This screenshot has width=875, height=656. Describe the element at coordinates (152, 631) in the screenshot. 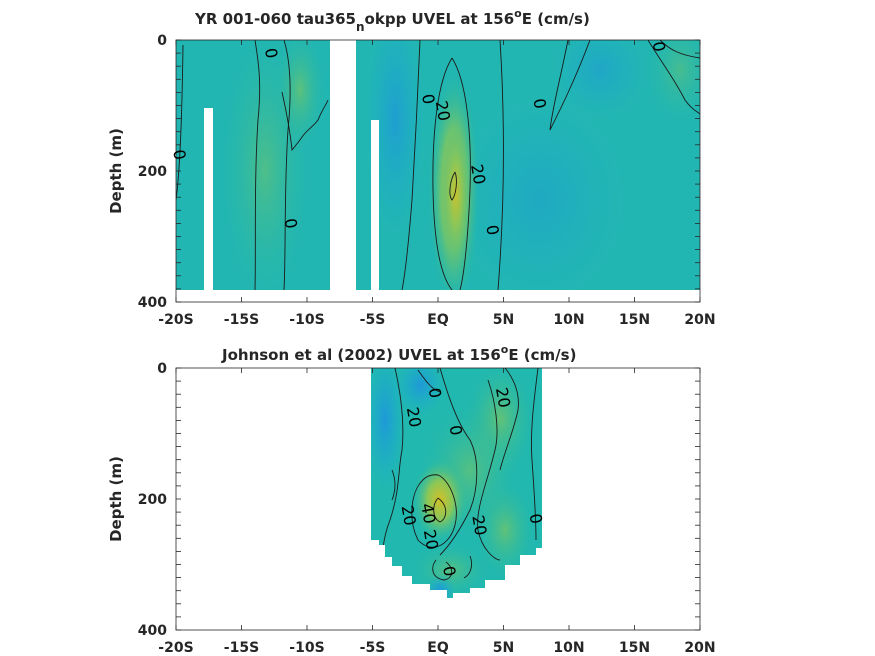

I see `bottom-y-tick-label: 400` at that location.